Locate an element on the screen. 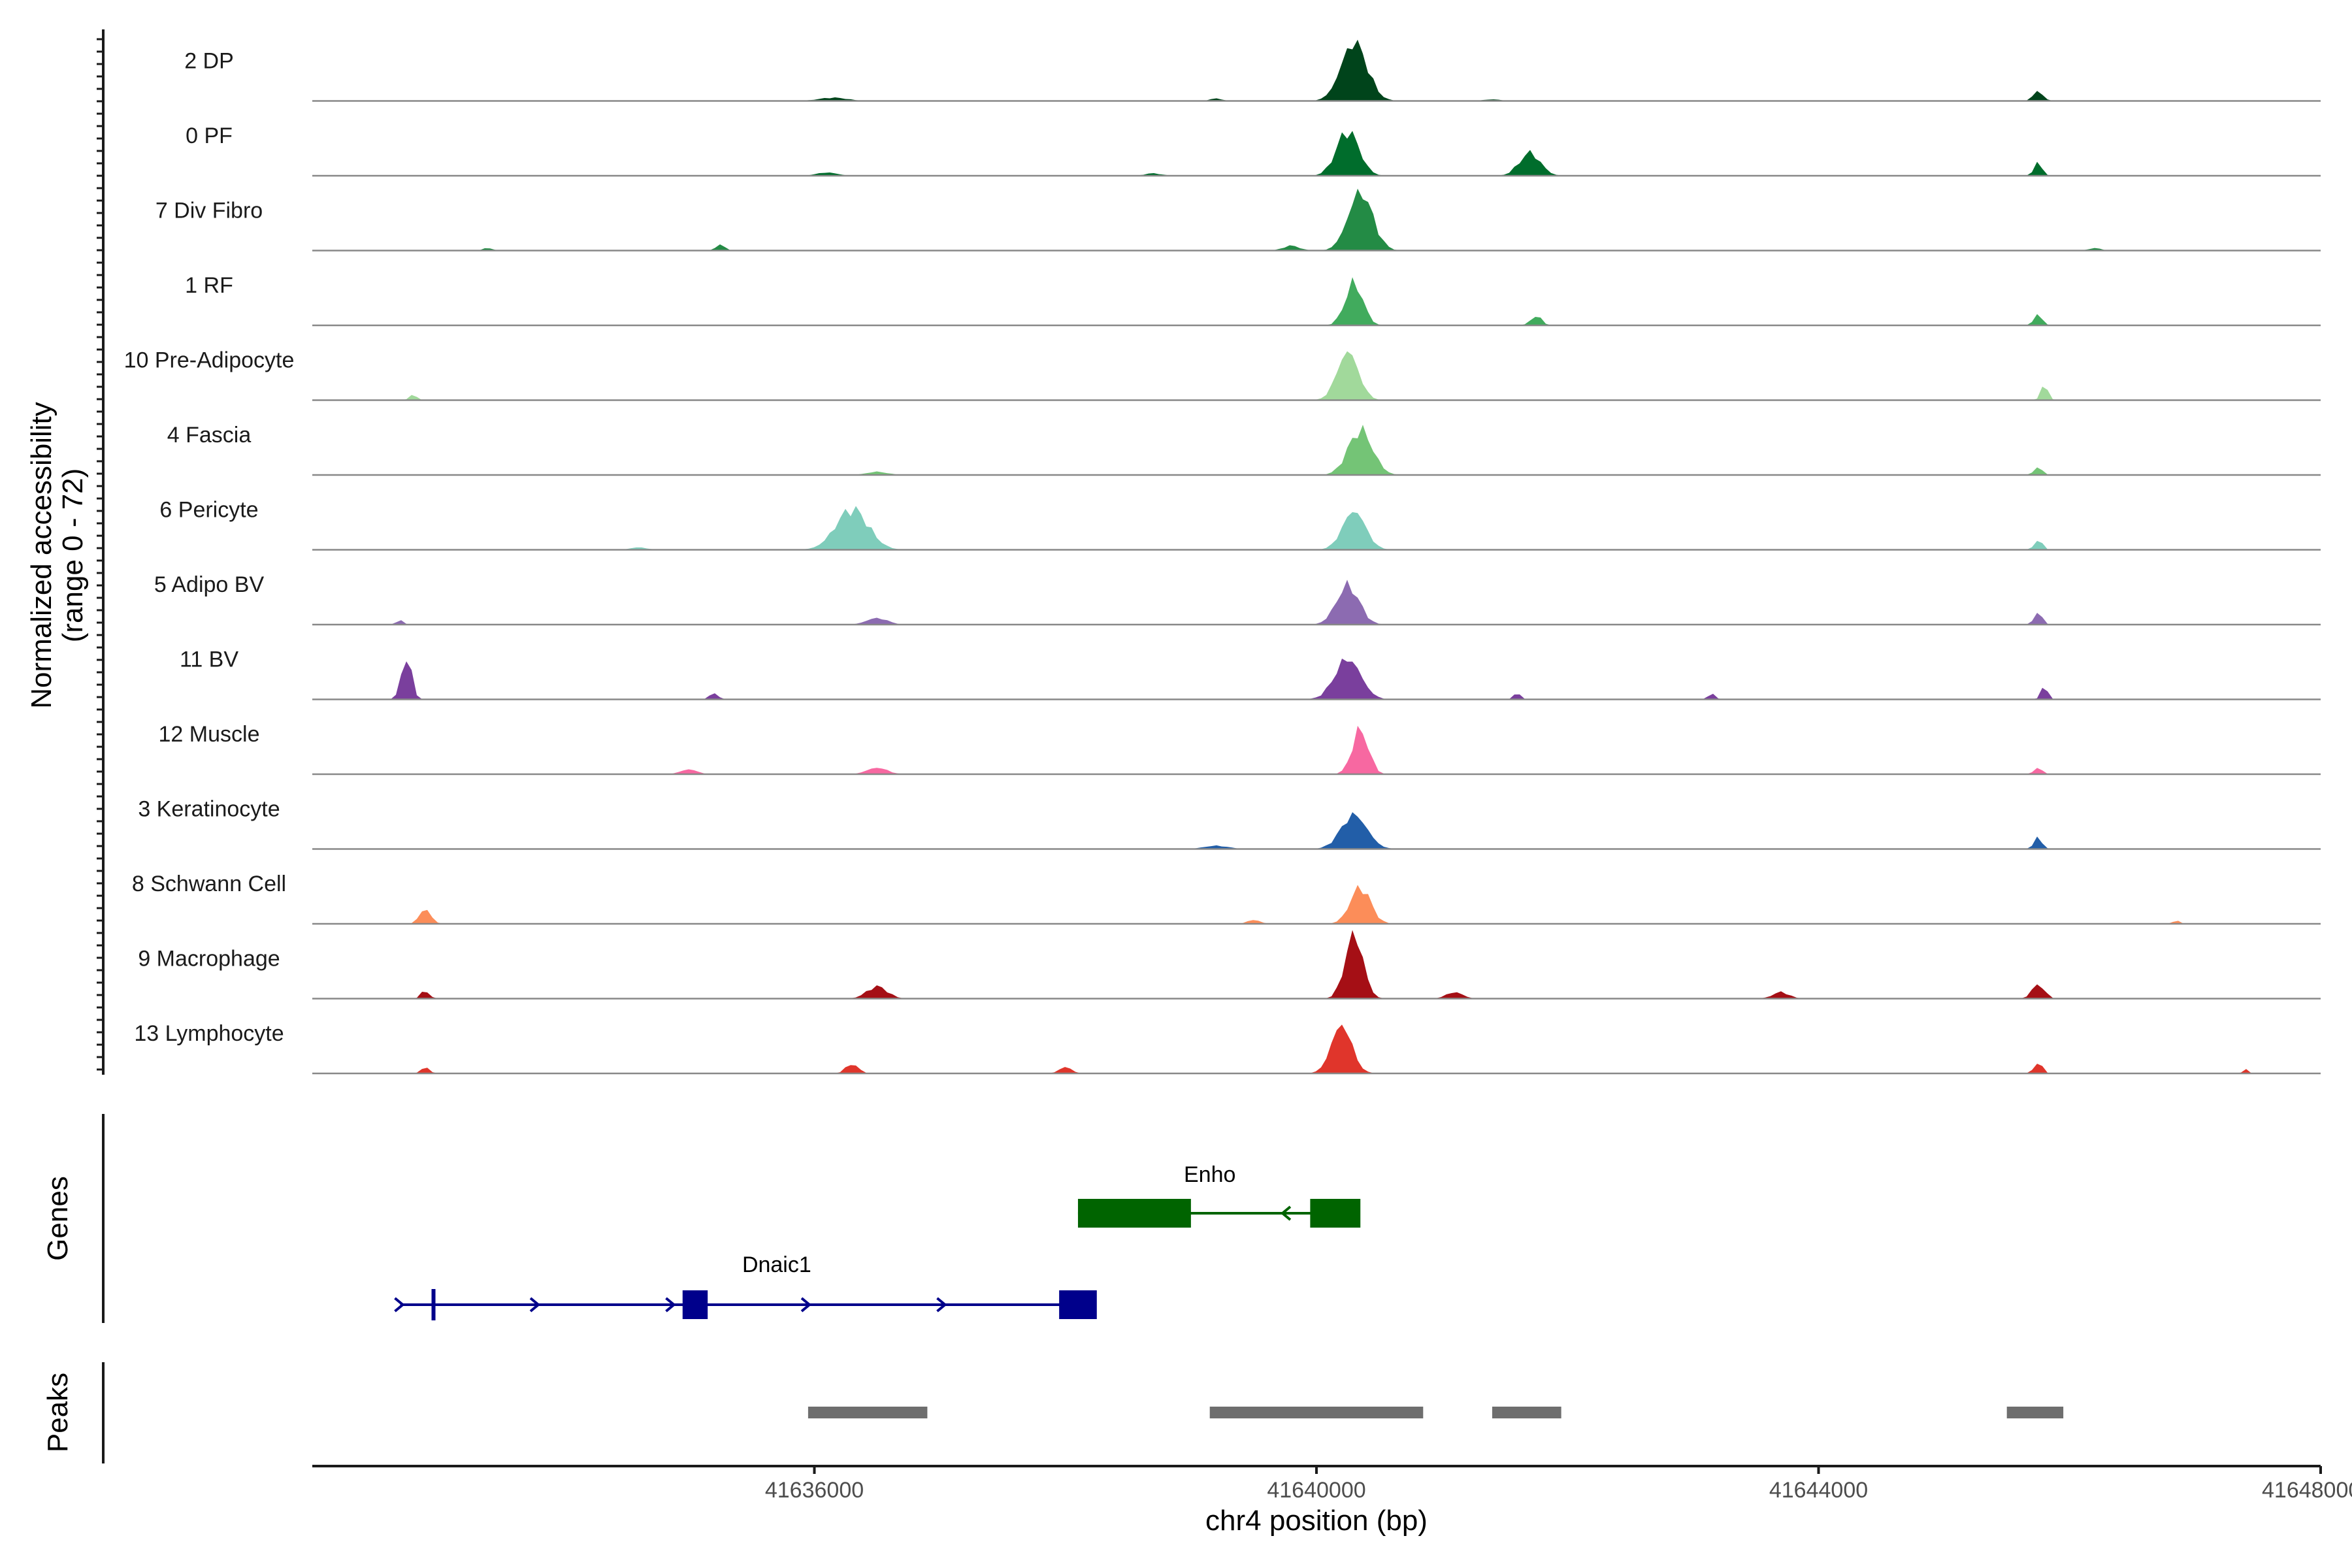  track-label: 13 Lymphocyte is located at coordinates (209, 1033).